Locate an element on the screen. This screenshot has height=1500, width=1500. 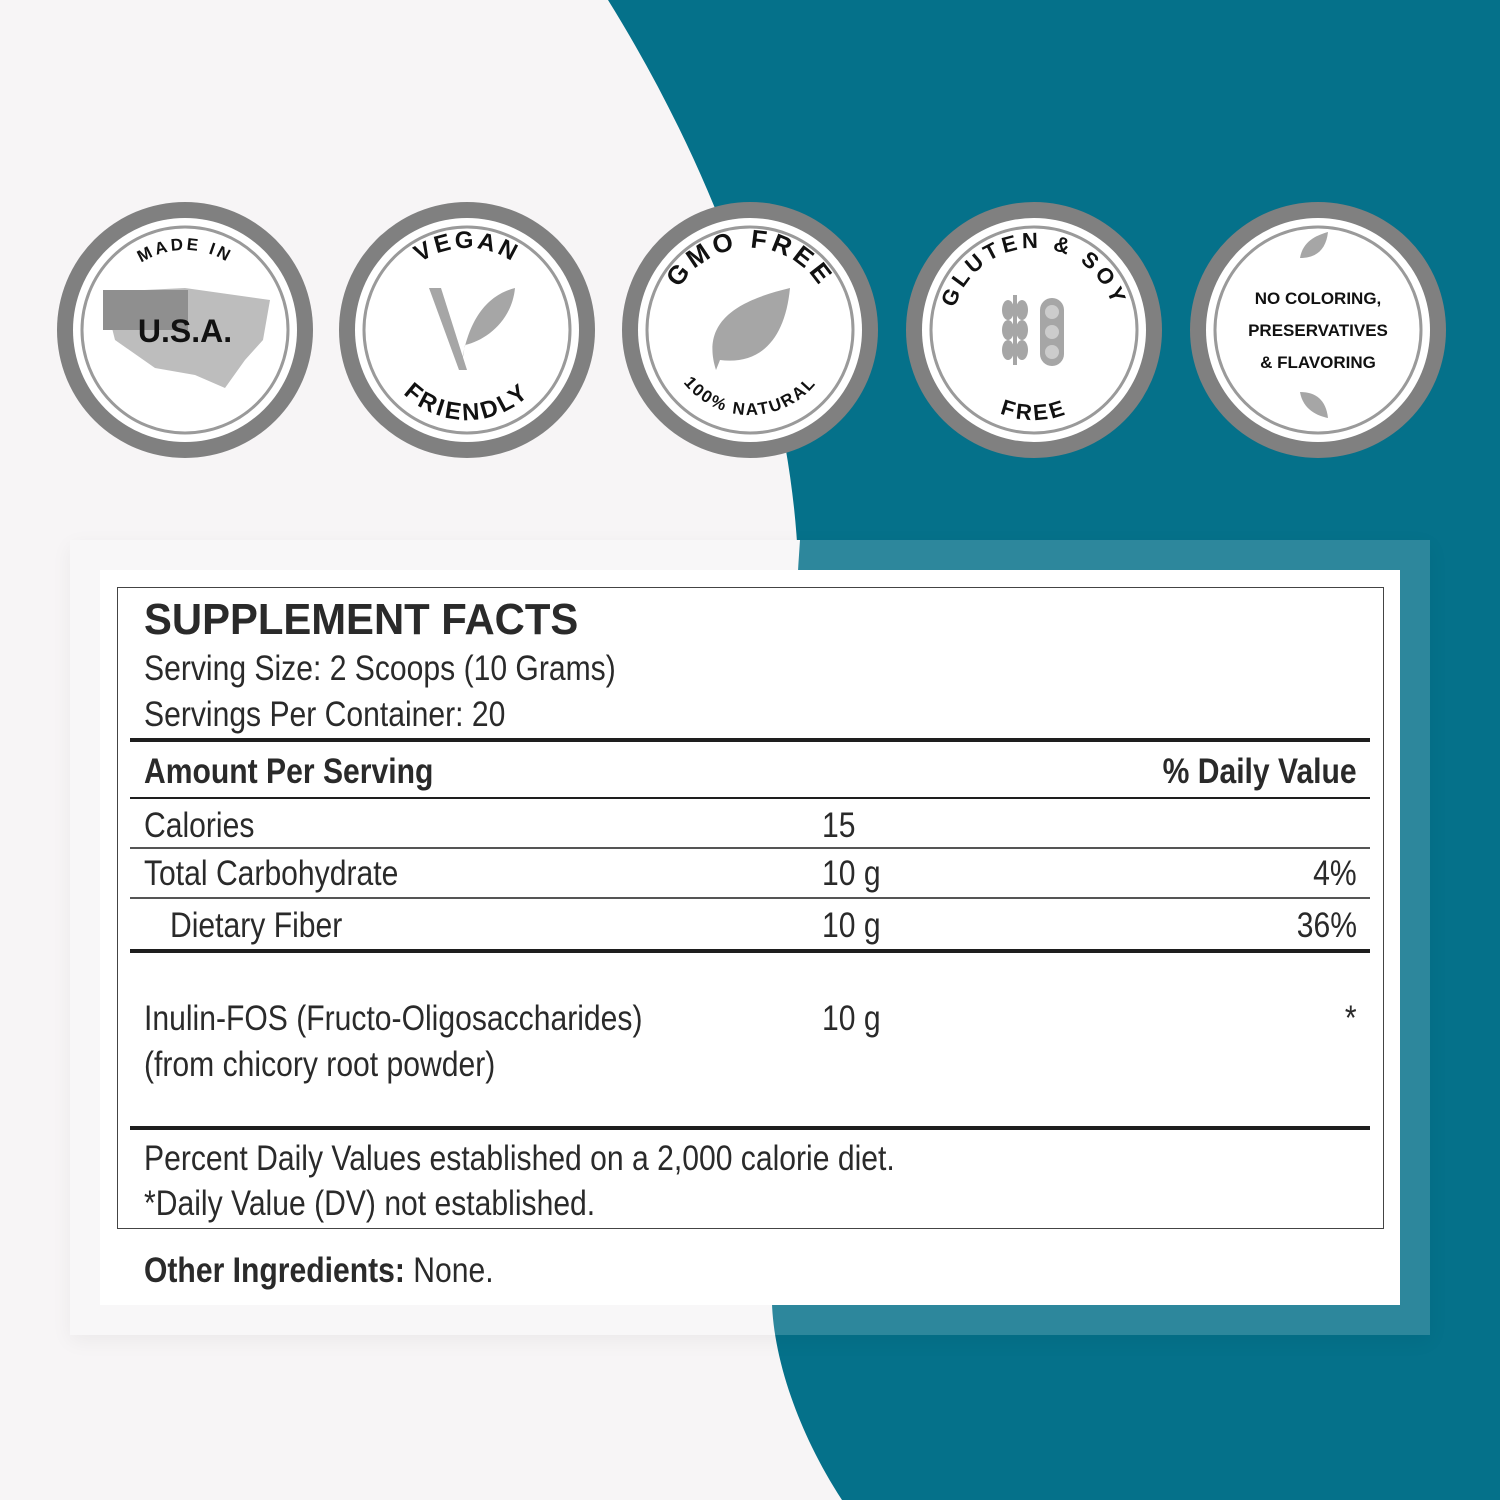
usa-flag-map-icon is located at coordinates (186, 338).